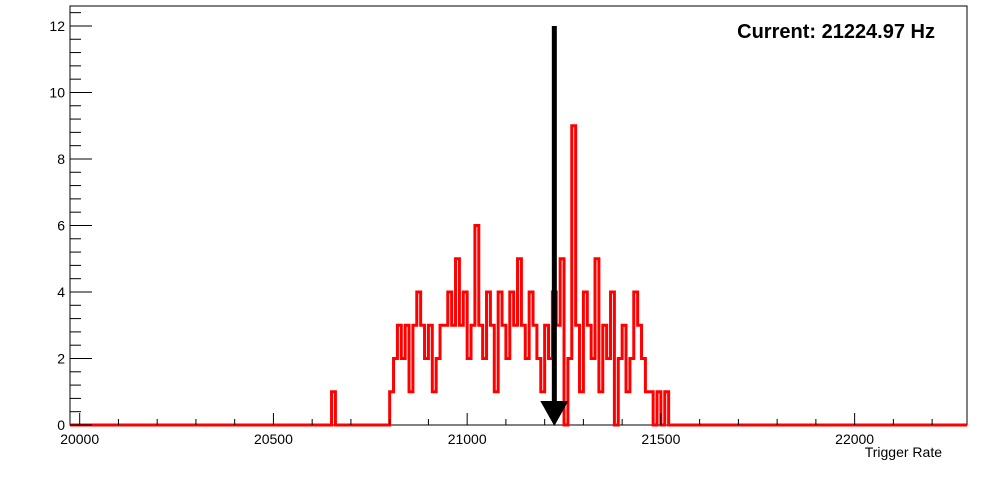 This screenshot has height=477, width=996. I want to click on x-tick-label: 21000, so click(467, 439).